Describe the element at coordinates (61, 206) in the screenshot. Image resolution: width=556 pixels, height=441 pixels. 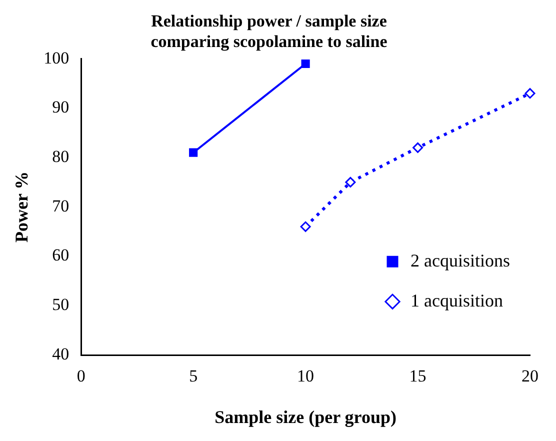
I see `y-tick-label: 70` at that location.